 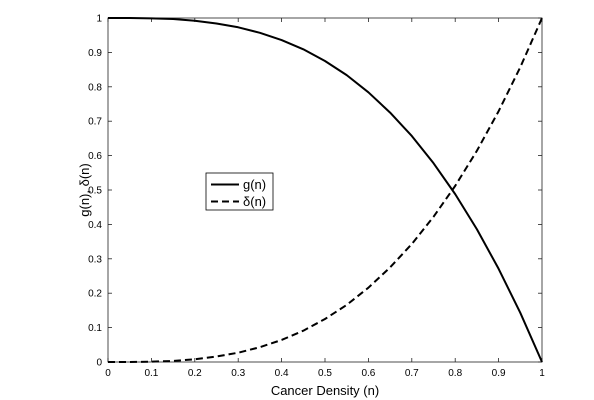 What do you see at coordinates (542, 373) in the screenshot?
I see `x-tick-label: 1` at bounding box center [542, 373].